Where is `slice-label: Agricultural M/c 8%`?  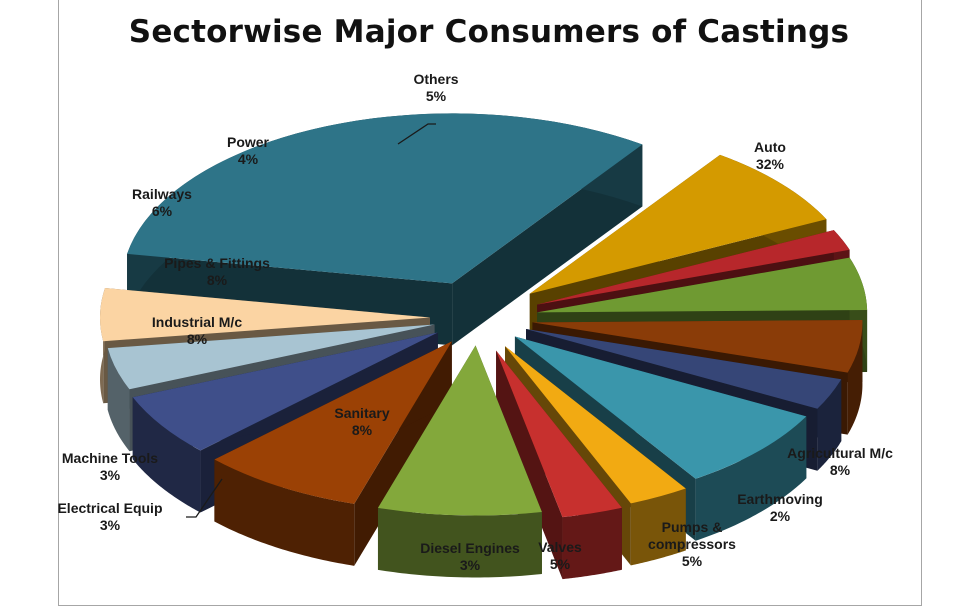
slice-label: Agricultural M/c 8% is located at coordinates (840, 461).